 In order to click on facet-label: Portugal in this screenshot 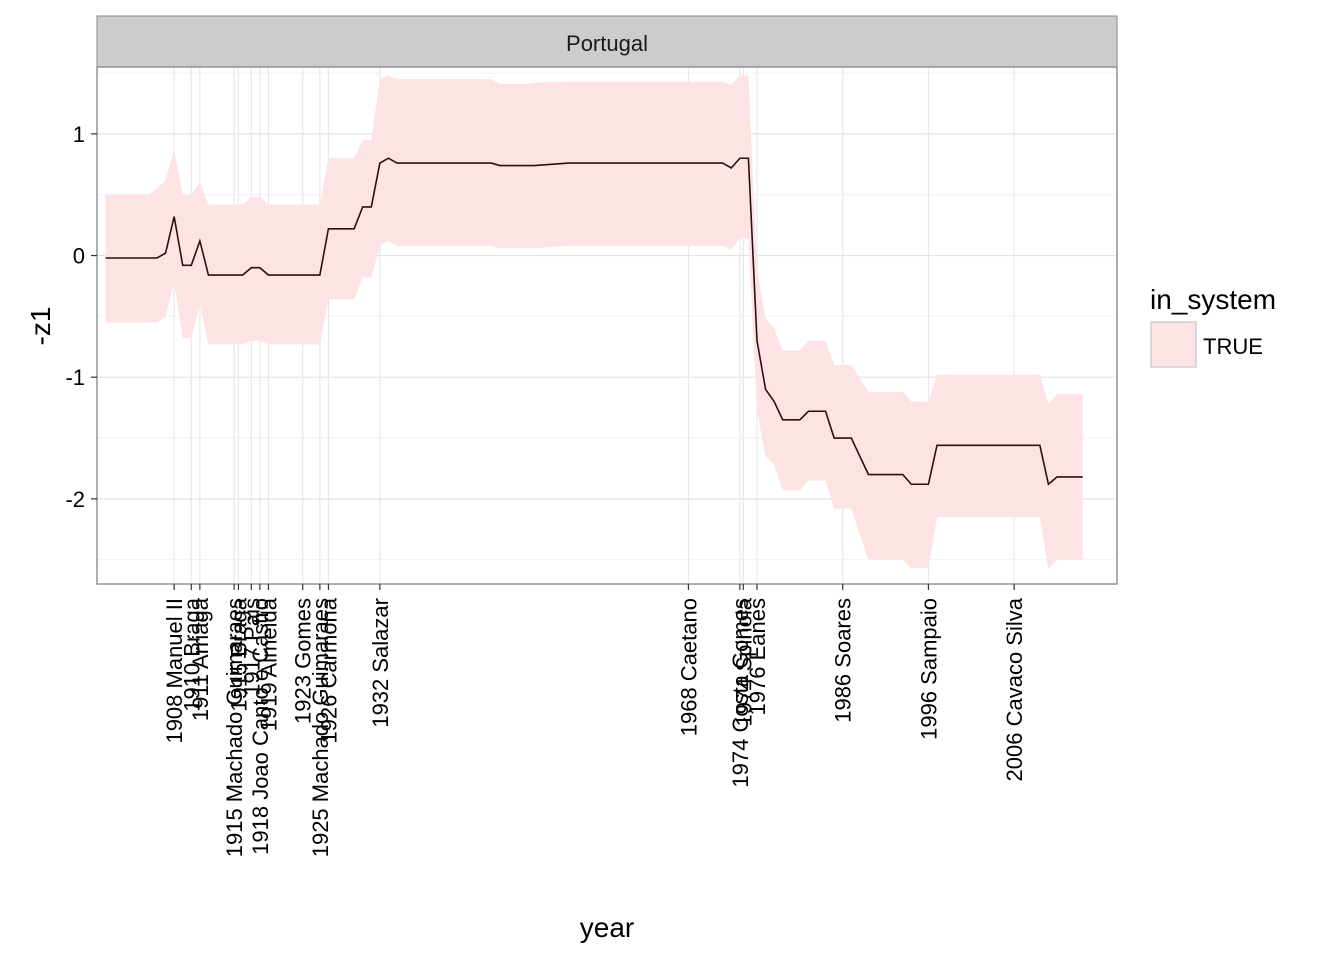, I will do `click(607, 43)`.